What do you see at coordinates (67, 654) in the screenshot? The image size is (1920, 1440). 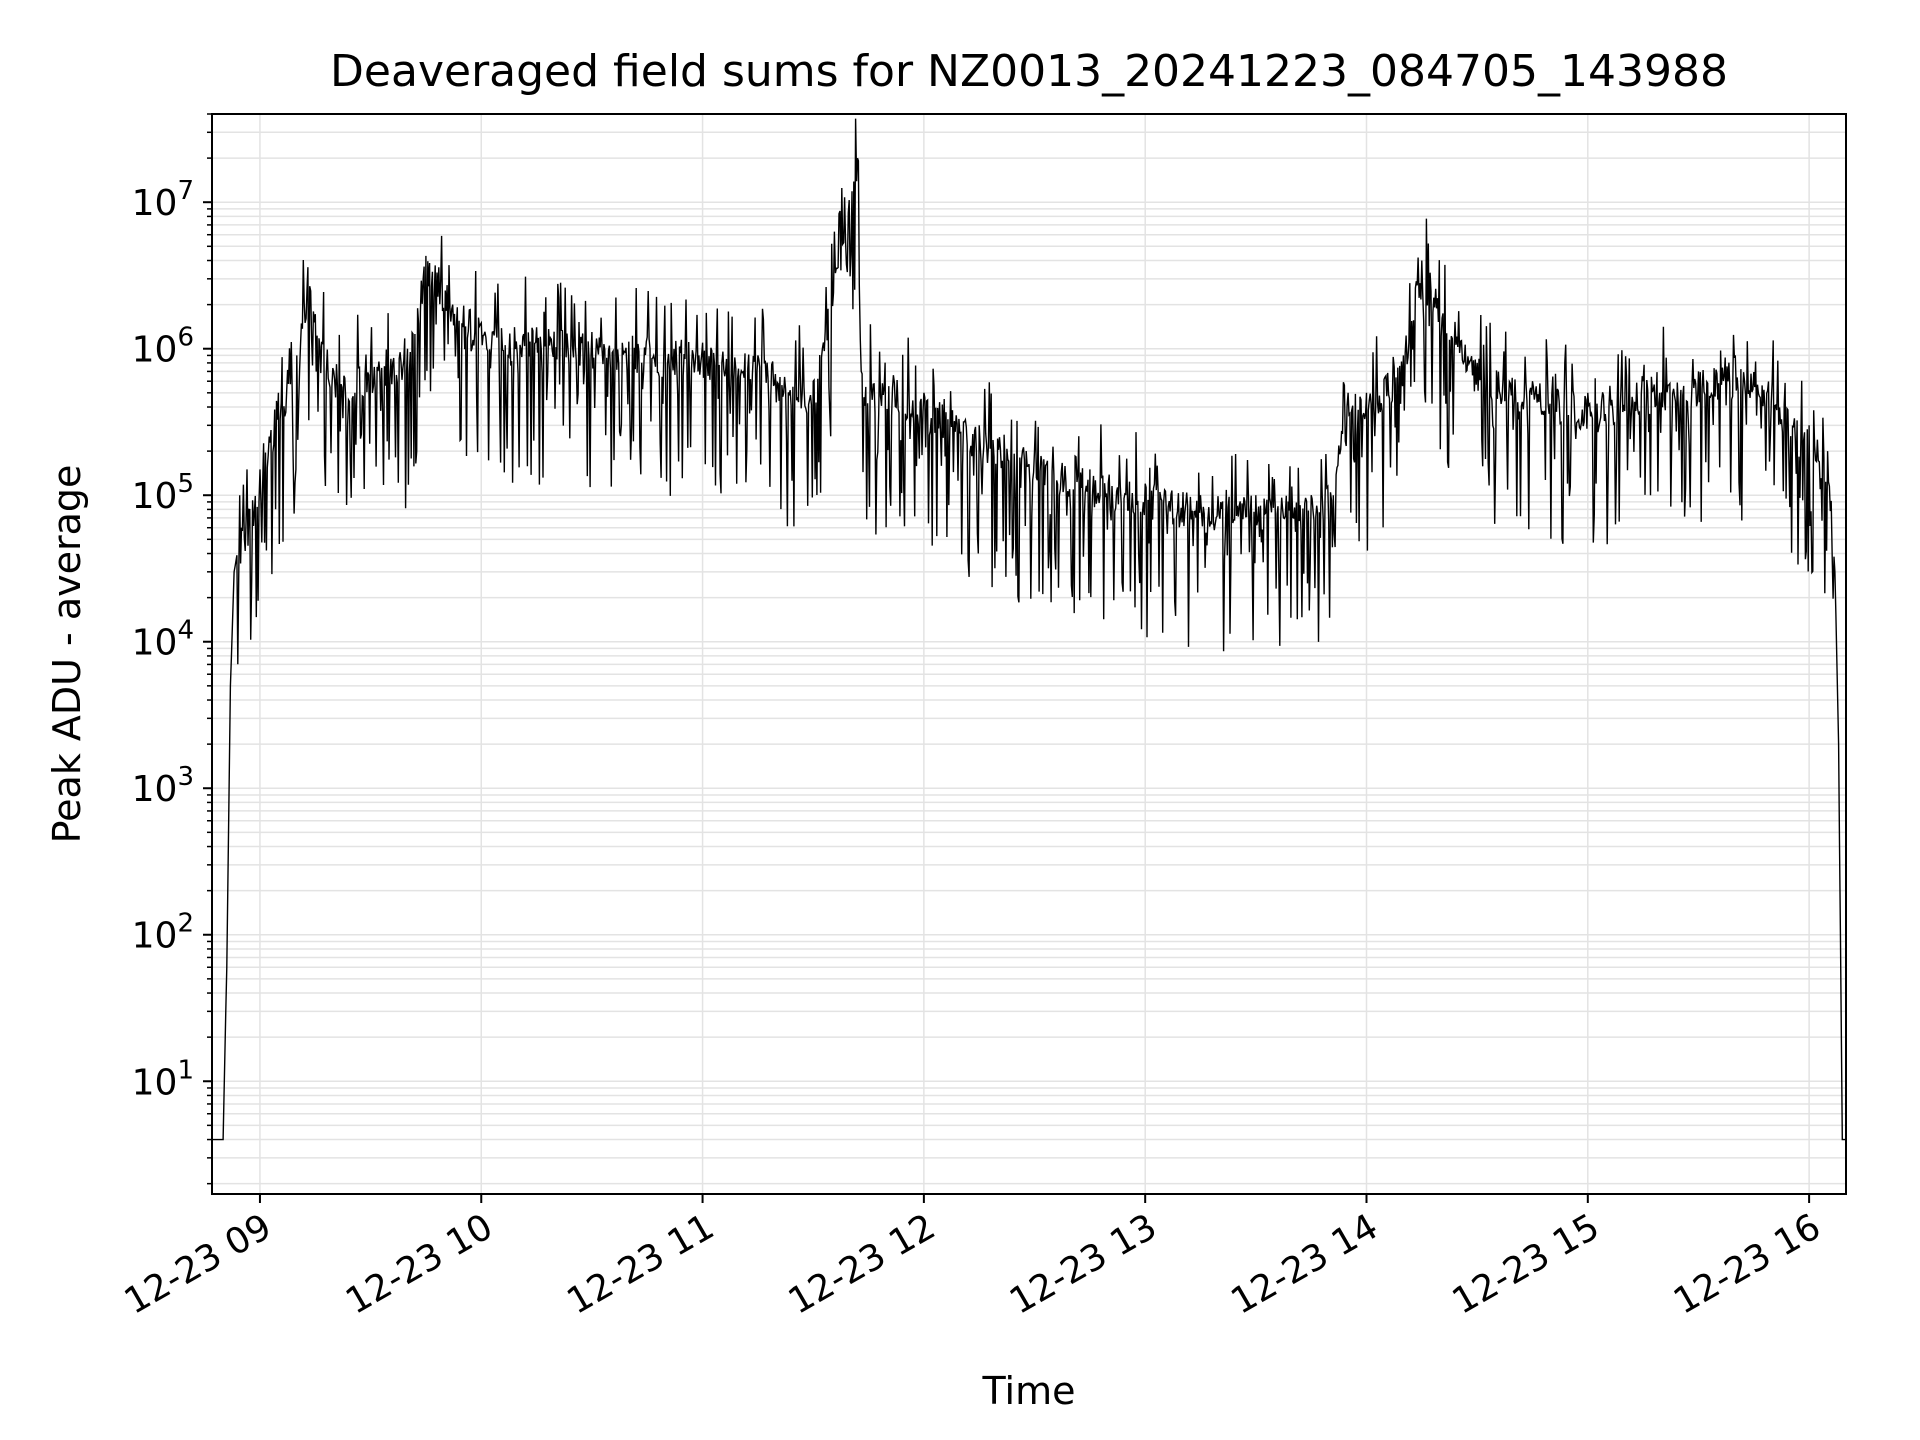 I see `y-axis-label: Peak ADU - average` at bounding box center [67, 654].